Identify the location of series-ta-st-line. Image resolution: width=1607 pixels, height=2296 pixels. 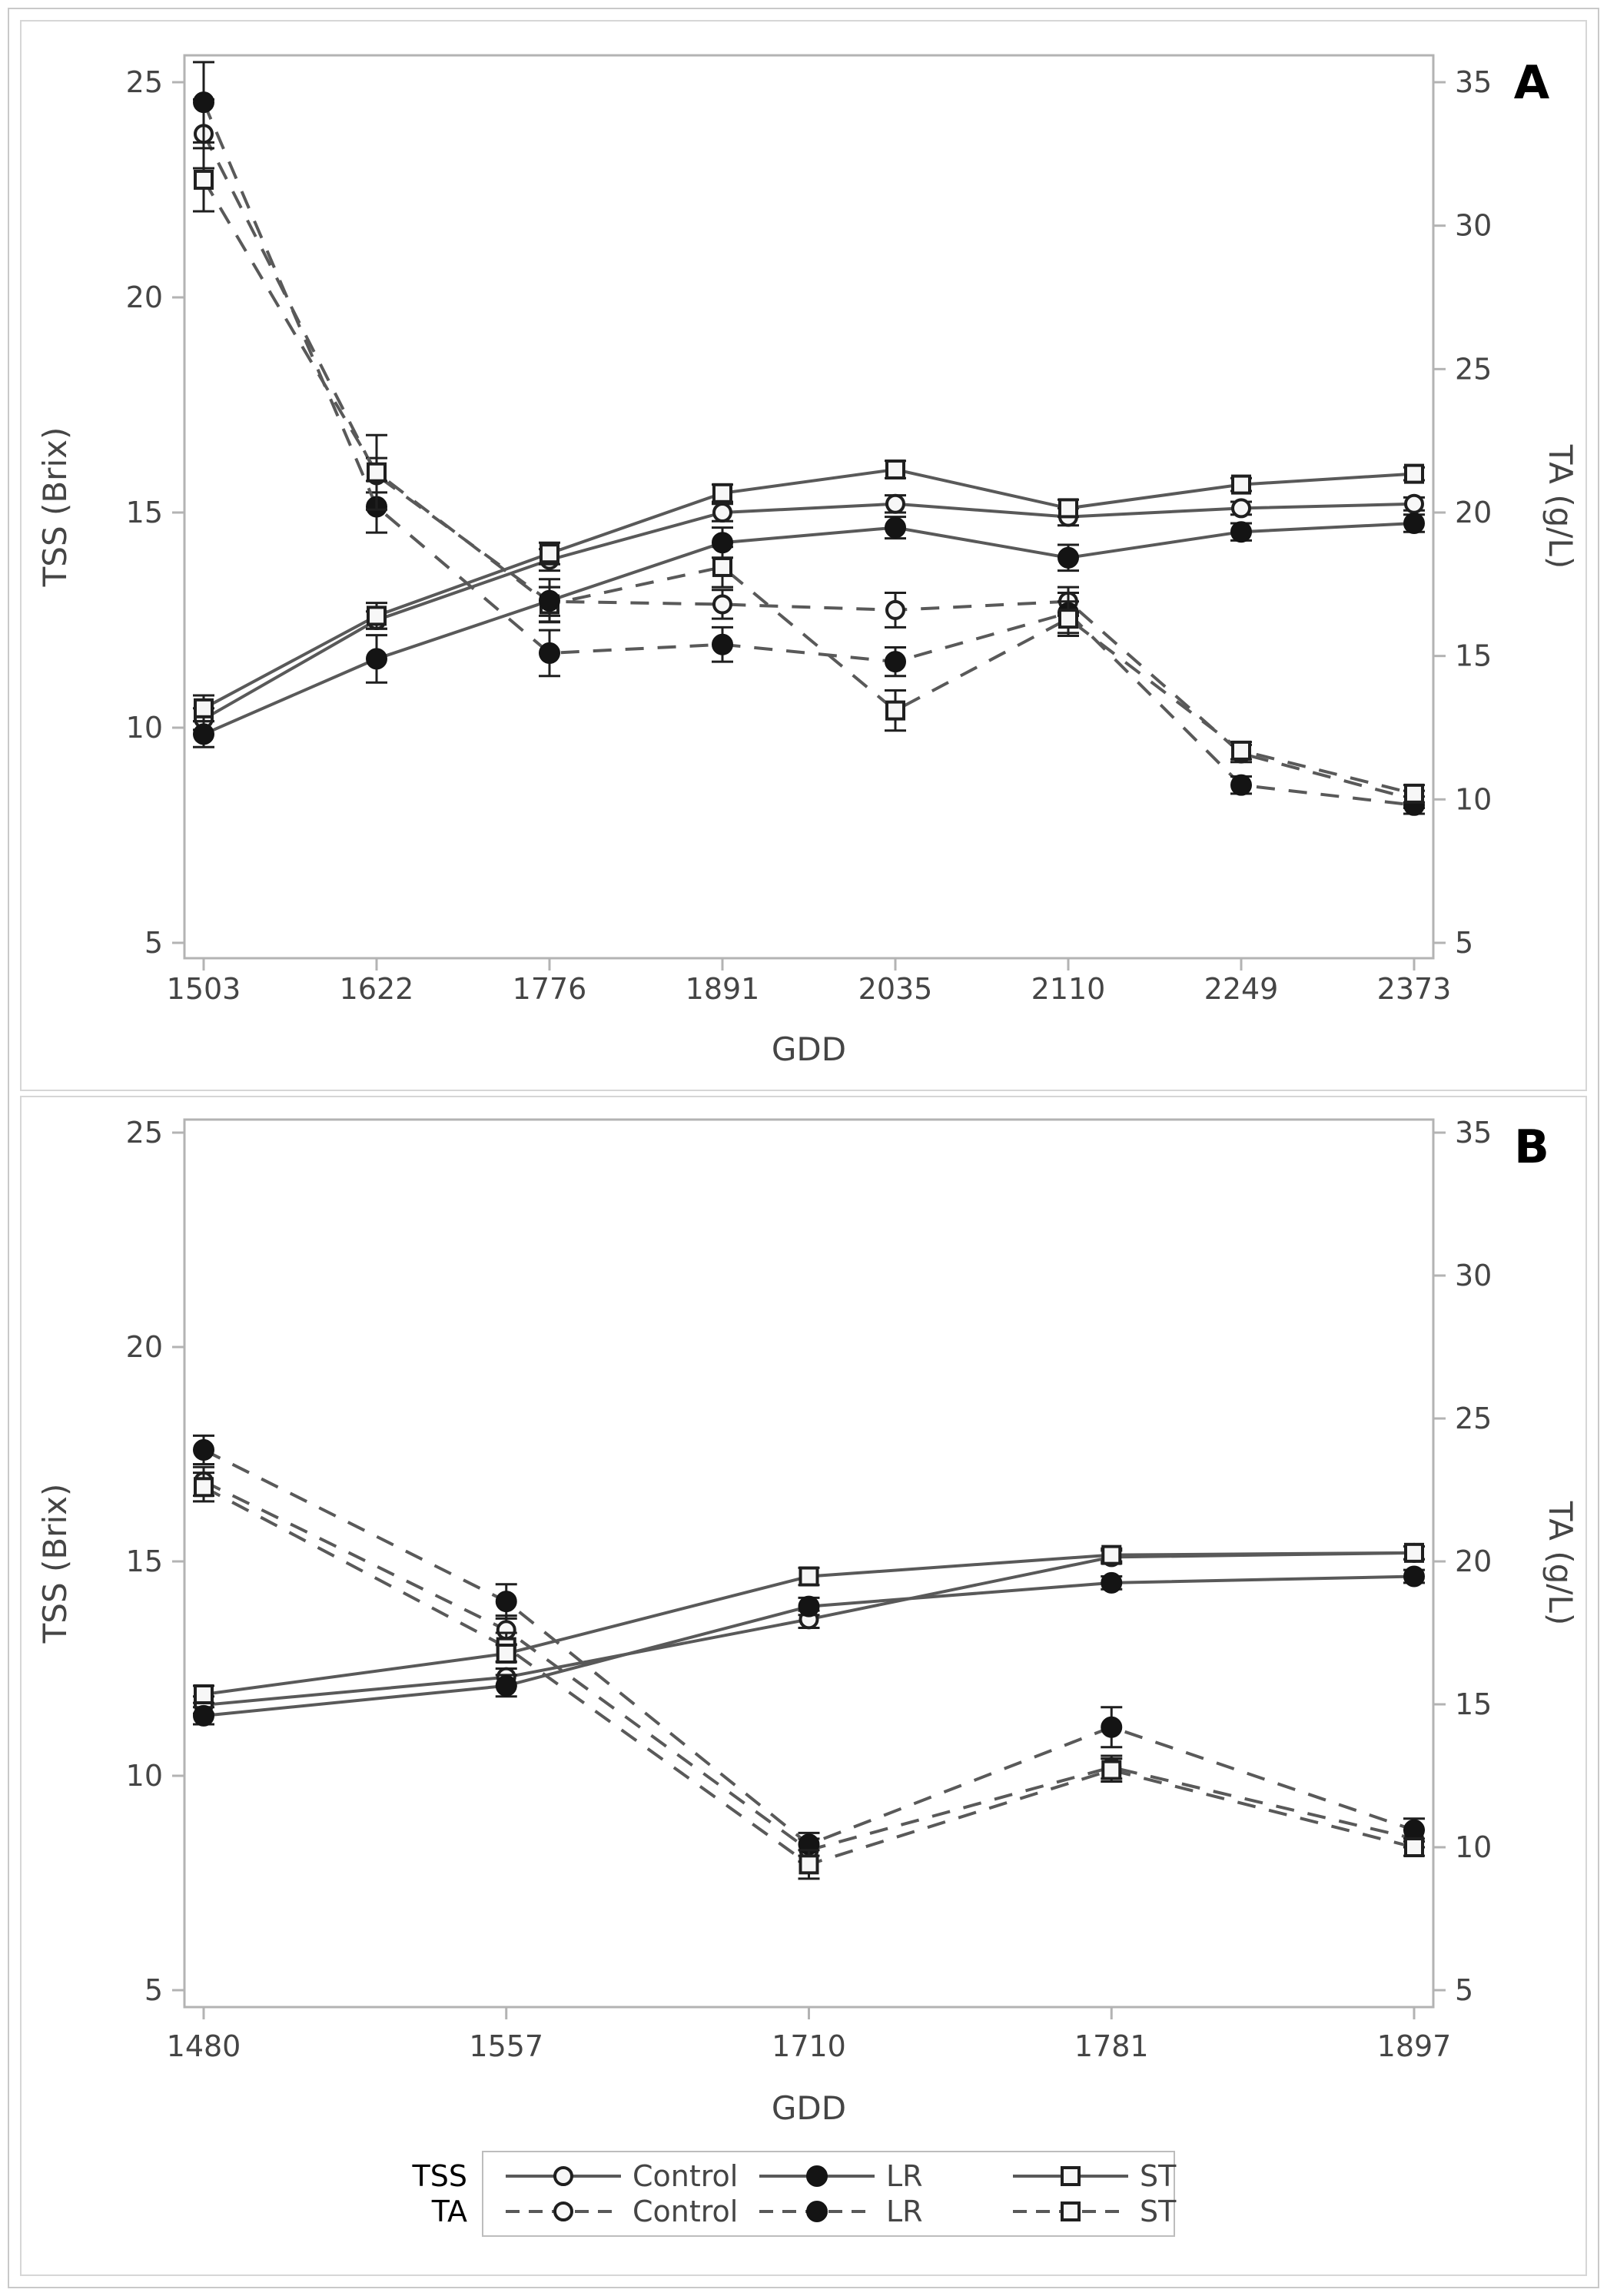
(809, 1675).